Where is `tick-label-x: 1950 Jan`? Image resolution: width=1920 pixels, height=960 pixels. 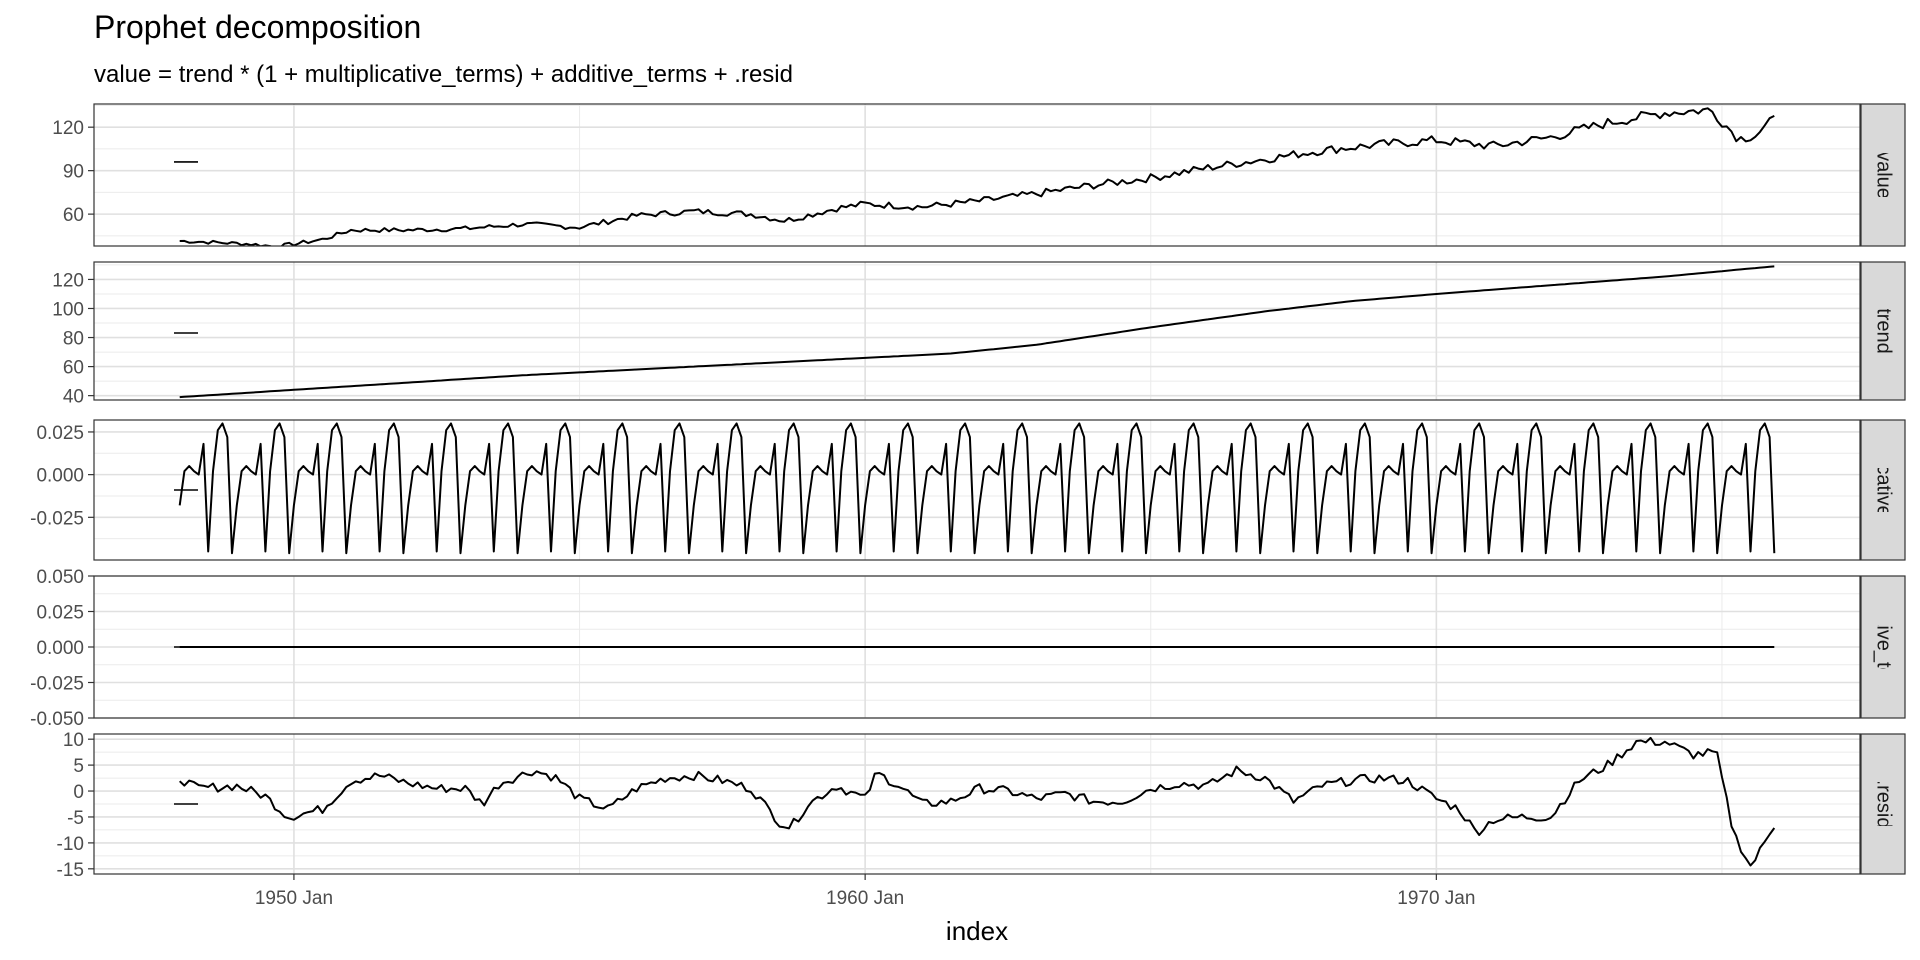 tick-label-x: 1950 Jan is located at coordinates (294, 898).